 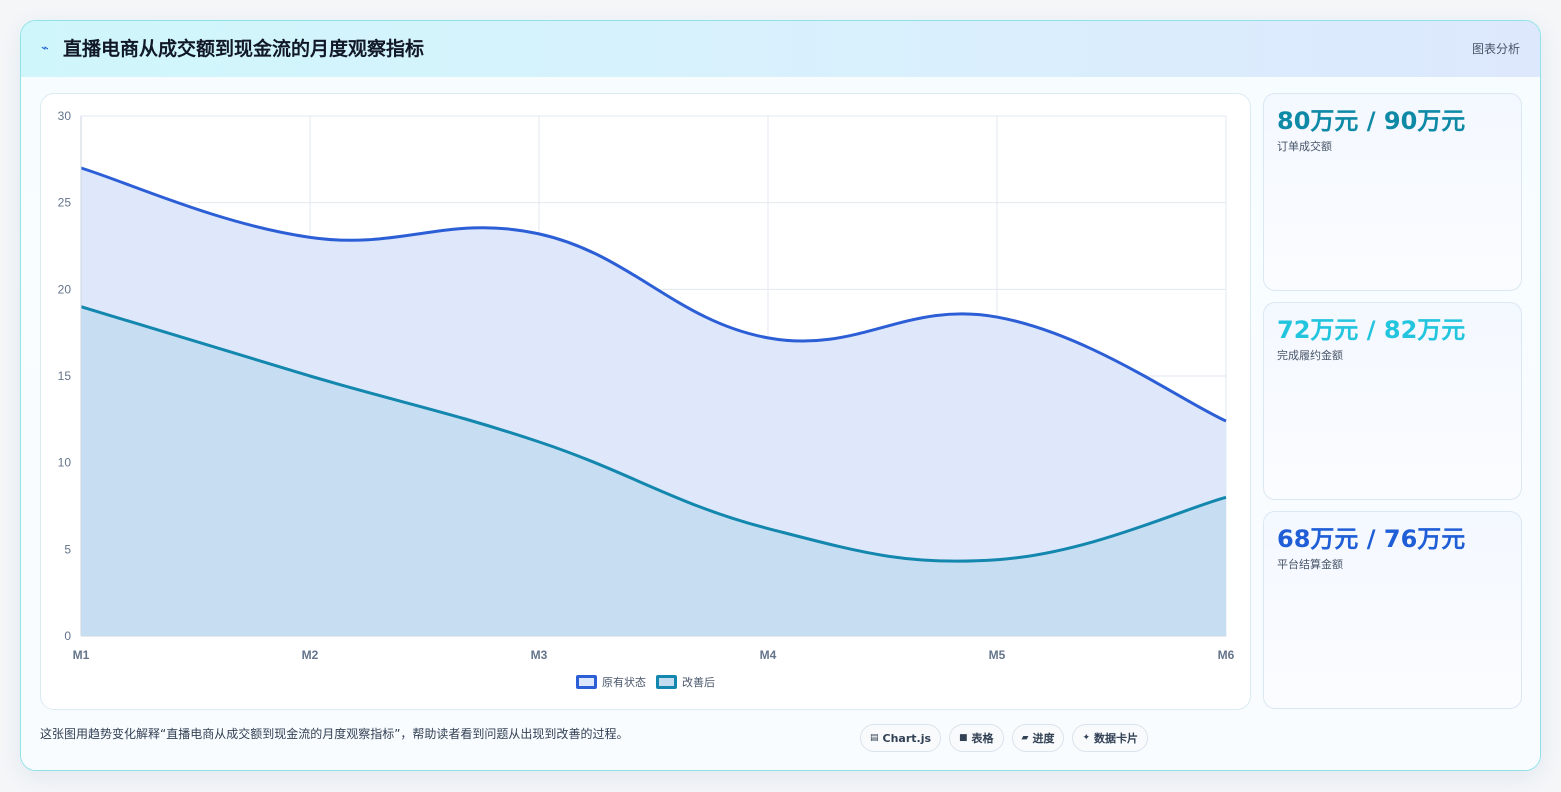 I want to click on kpi-card-fulfilled-amount: 72万元 / 82万元 完成履约金额, so click(x=1392, y=401).